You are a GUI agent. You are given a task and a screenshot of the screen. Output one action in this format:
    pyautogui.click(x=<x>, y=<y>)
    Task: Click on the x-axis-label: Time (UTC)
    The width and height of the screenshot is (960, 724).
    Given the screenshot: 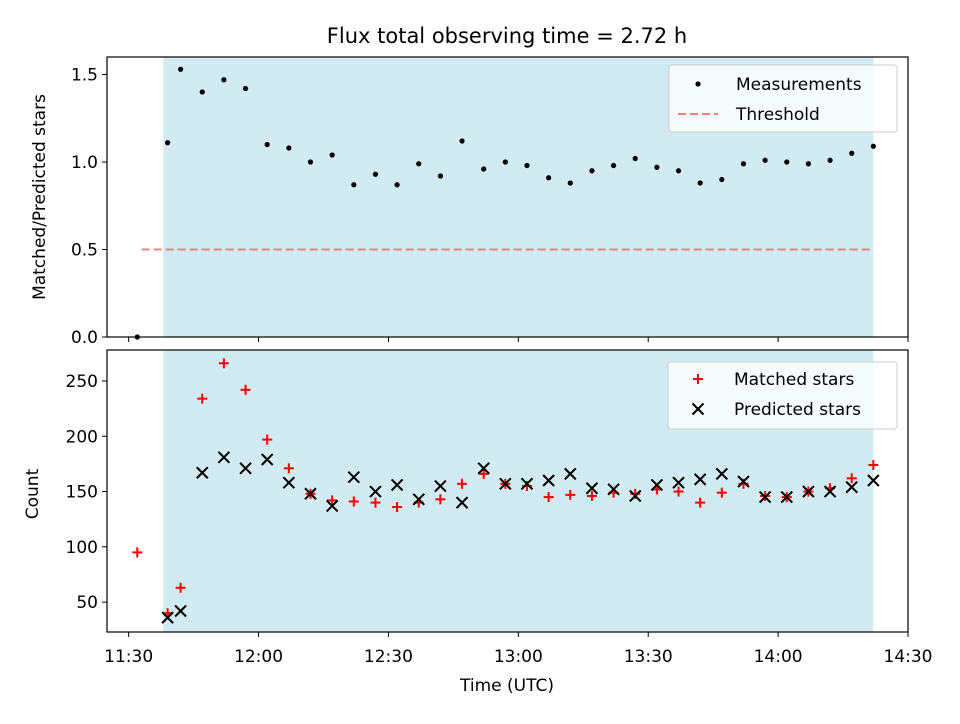 What is the action you would take?
    pyautogui.click(x=506, y=686)
    